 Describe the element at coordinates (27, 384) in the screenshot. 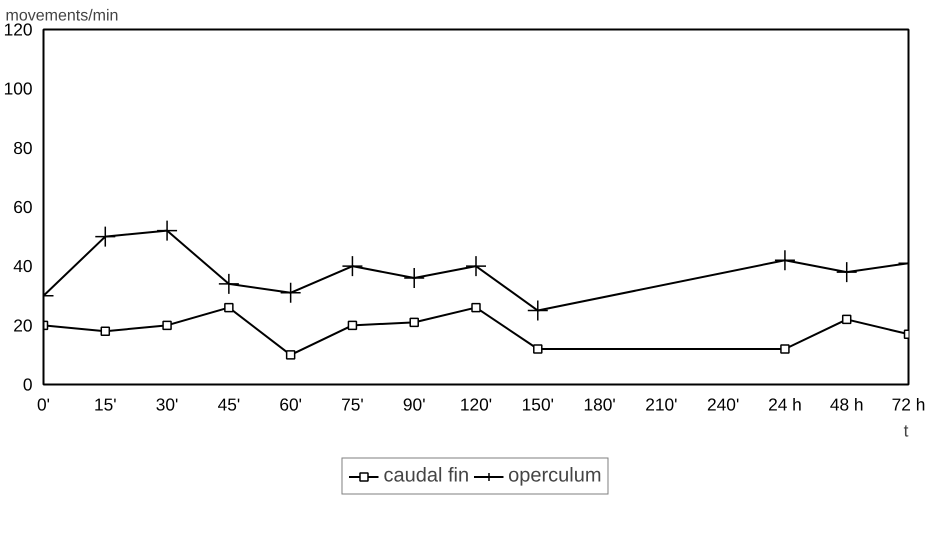

I see `y-tick-label: 0` at that location.